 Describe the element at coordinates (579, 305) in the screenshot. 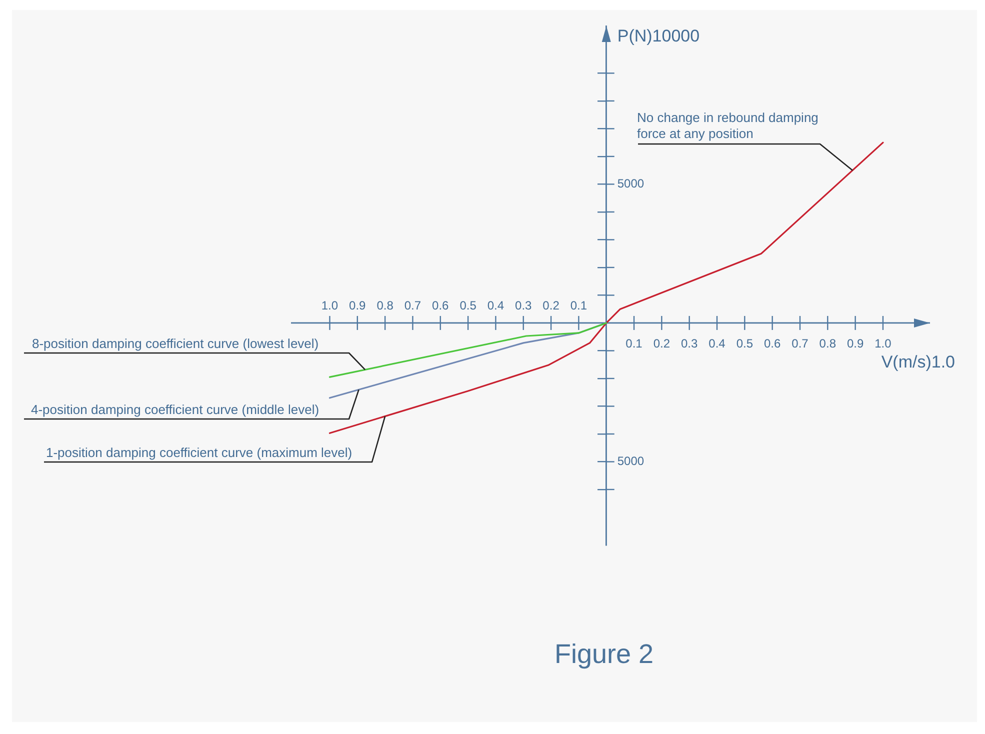

I see `x2-tick-label: 0.1` at that location.